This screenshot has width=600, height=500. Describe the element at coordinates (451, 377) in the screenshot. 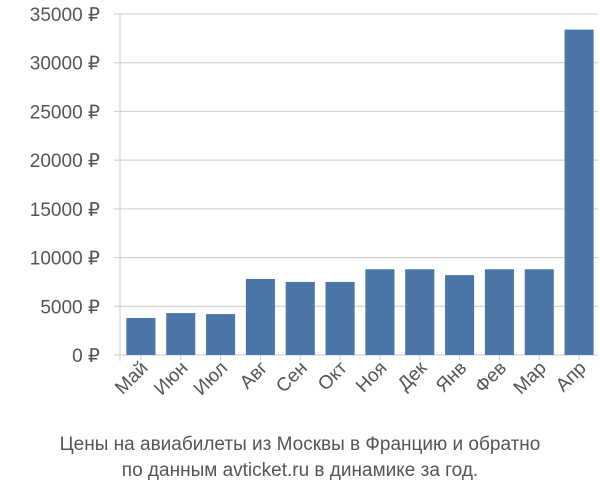

I see `x-tick-label: Янв` at that location.